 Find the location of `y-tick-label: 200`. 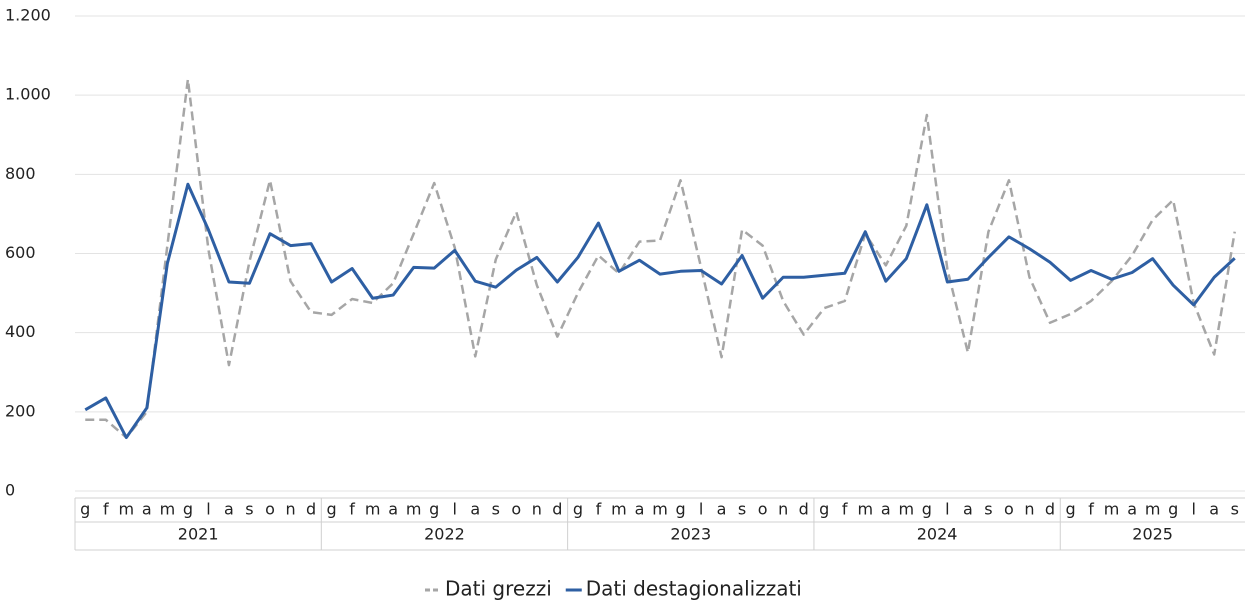

y-tick-label: 200 is located at coordinates (20, 410).